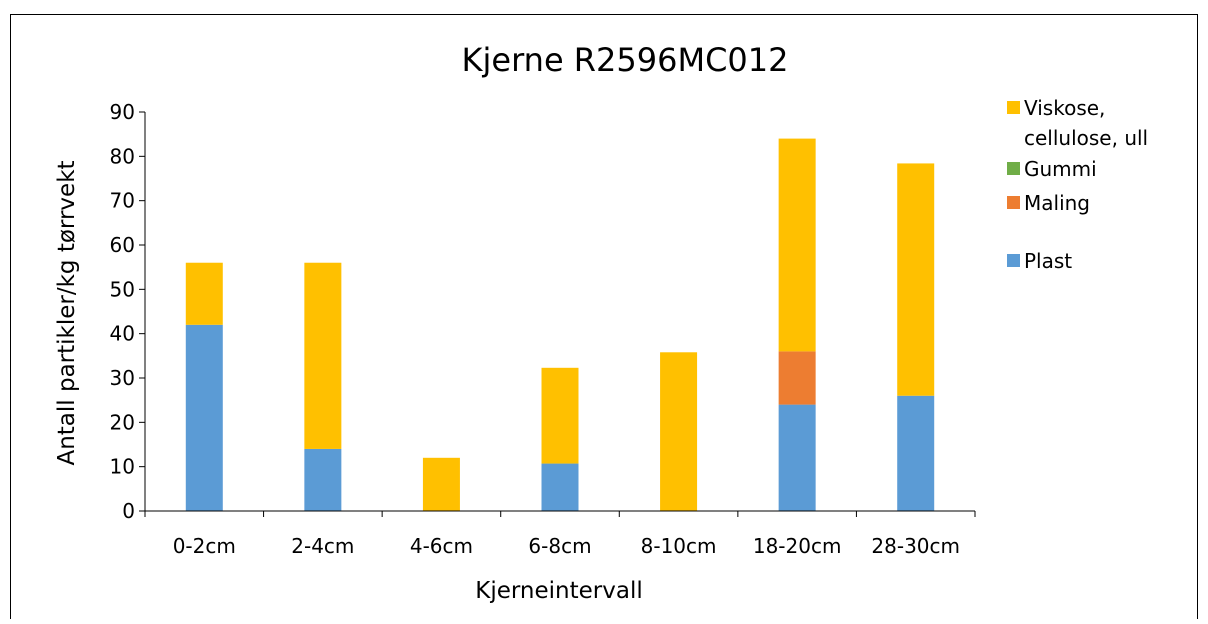 The height and width of the screenshot is (624, 1208). What do you see at coordinates (558, 591) in the screenshot?
I see `x-axis-title: Kjerneintervall` at bounding box center [558, 591].